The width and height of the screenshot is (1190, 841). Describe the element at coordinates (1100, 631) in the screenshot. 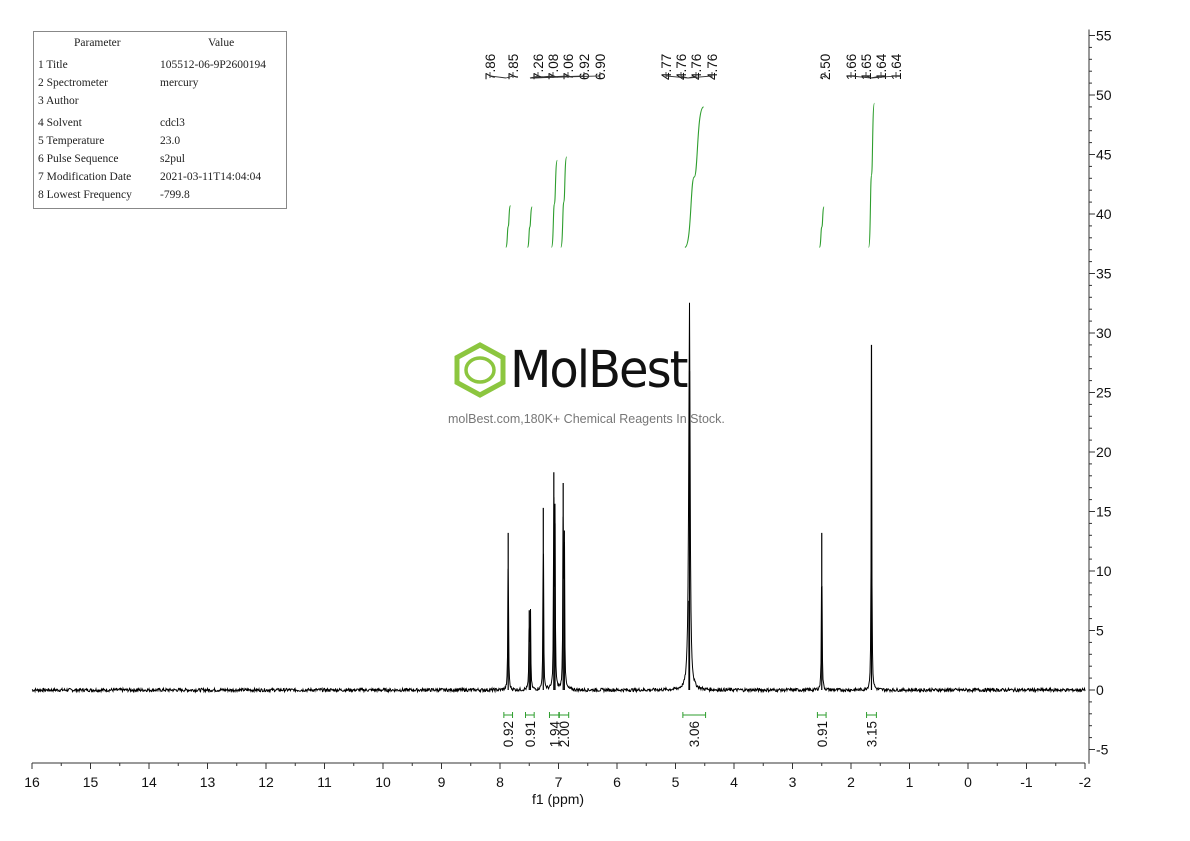

I see `y-tick-label: 5` at that location.